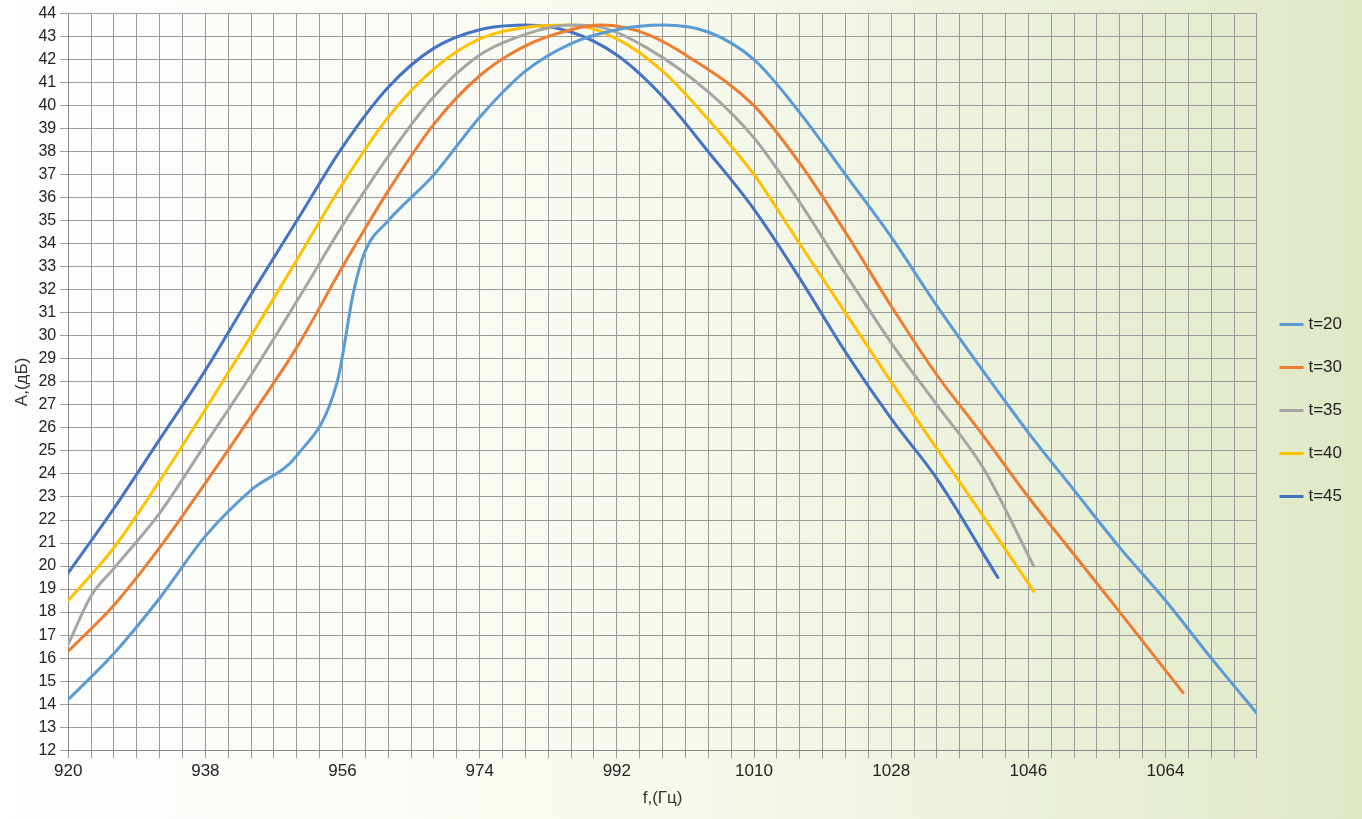  What do you see at coordinates (47, 335) in the screenshot?
I see `y-tick-label: 30` at bounding box center [47, 335].